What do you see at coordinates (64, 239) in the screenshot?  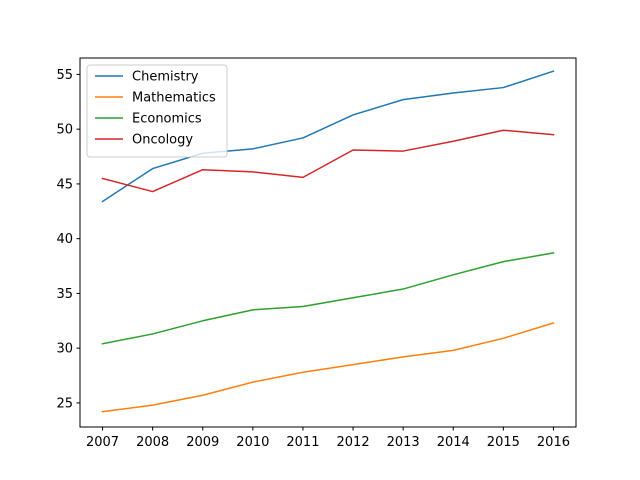 I see `y-tick-label-40: 40` at bounding box center [64, 239].